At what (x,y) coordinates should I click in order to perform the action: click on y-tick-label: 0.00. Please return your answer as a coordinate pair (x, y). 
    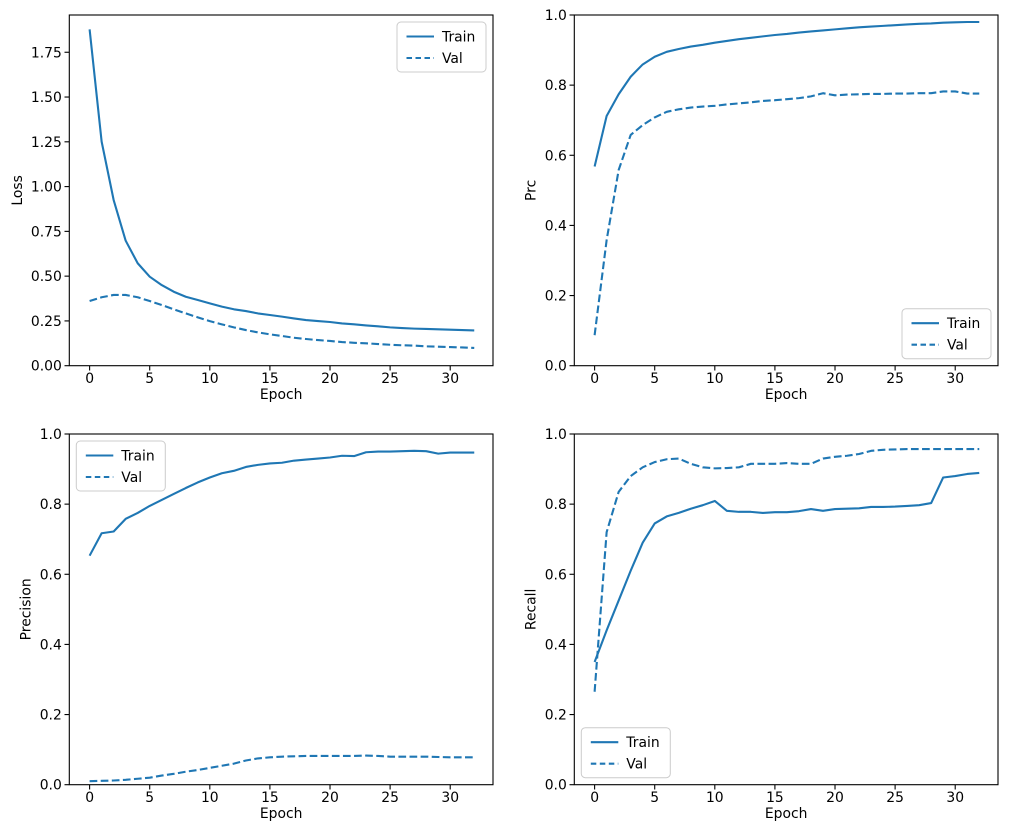
    Looking at the image, I should click on (46, 367).